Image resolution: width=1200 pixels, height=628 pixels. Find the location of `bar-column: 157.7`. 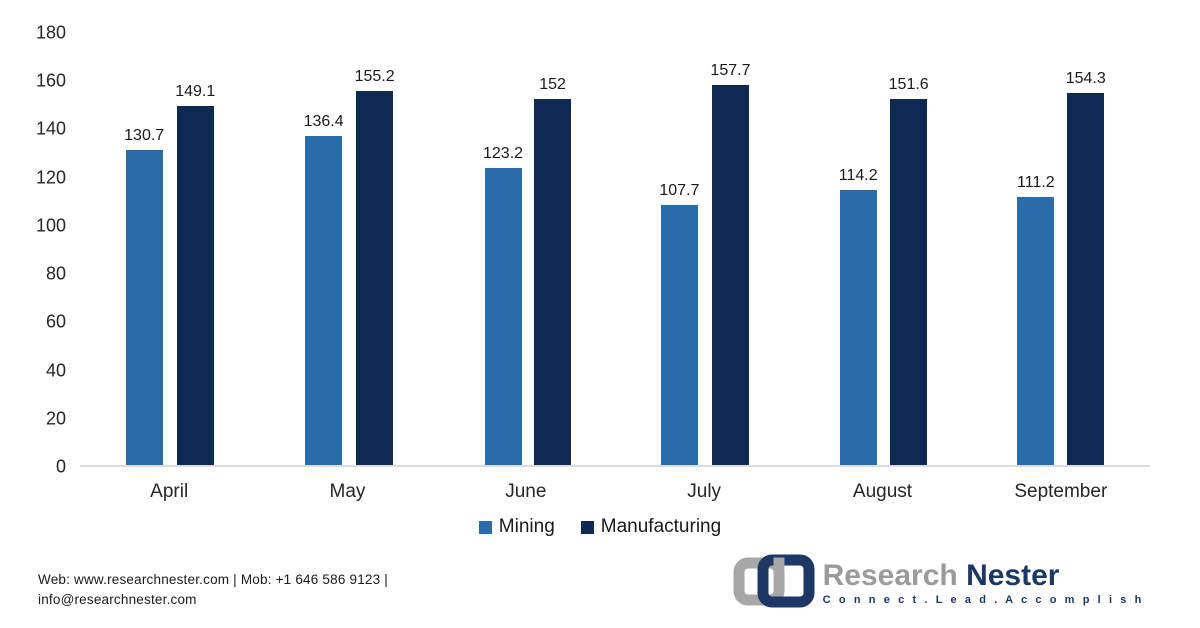

bar-column: 157.7 is located at coordinates (730, 249).